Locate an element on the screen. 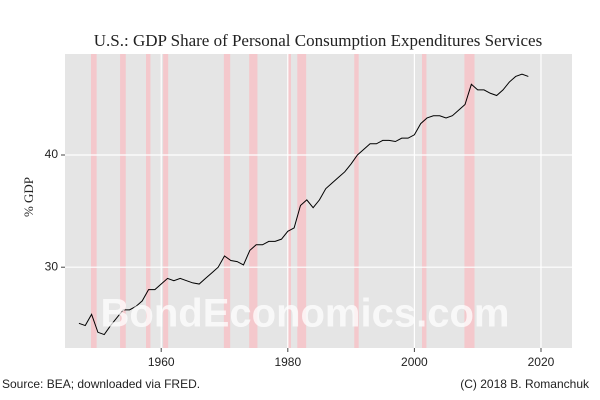 The height and width of the screenshot is (400, 600). x-tick-label: 2020 is located at coordinates (541, 362).